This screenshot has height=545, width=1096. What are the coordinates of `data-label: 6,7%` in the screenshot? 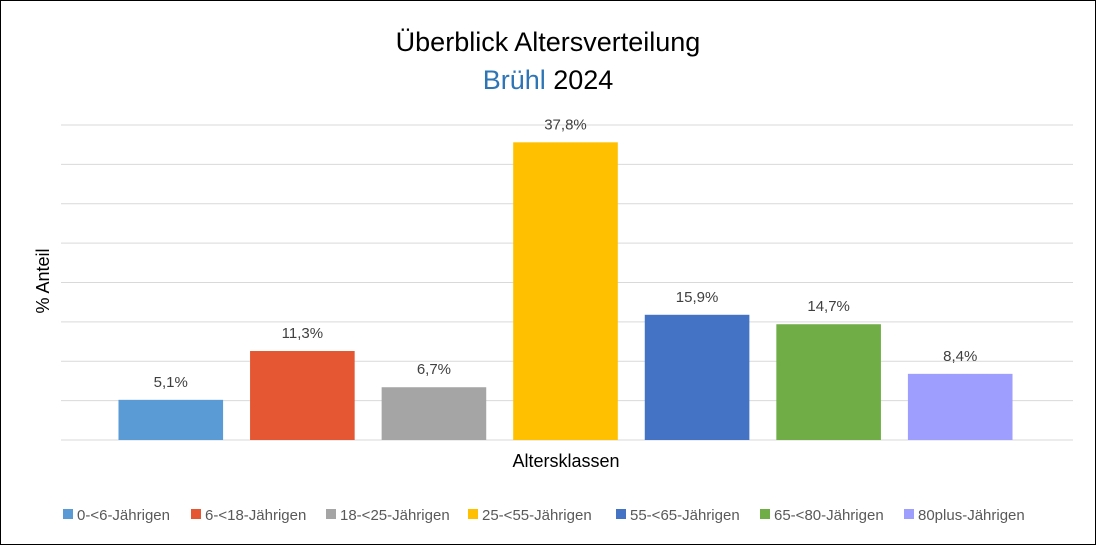 It's located at (434, 369).